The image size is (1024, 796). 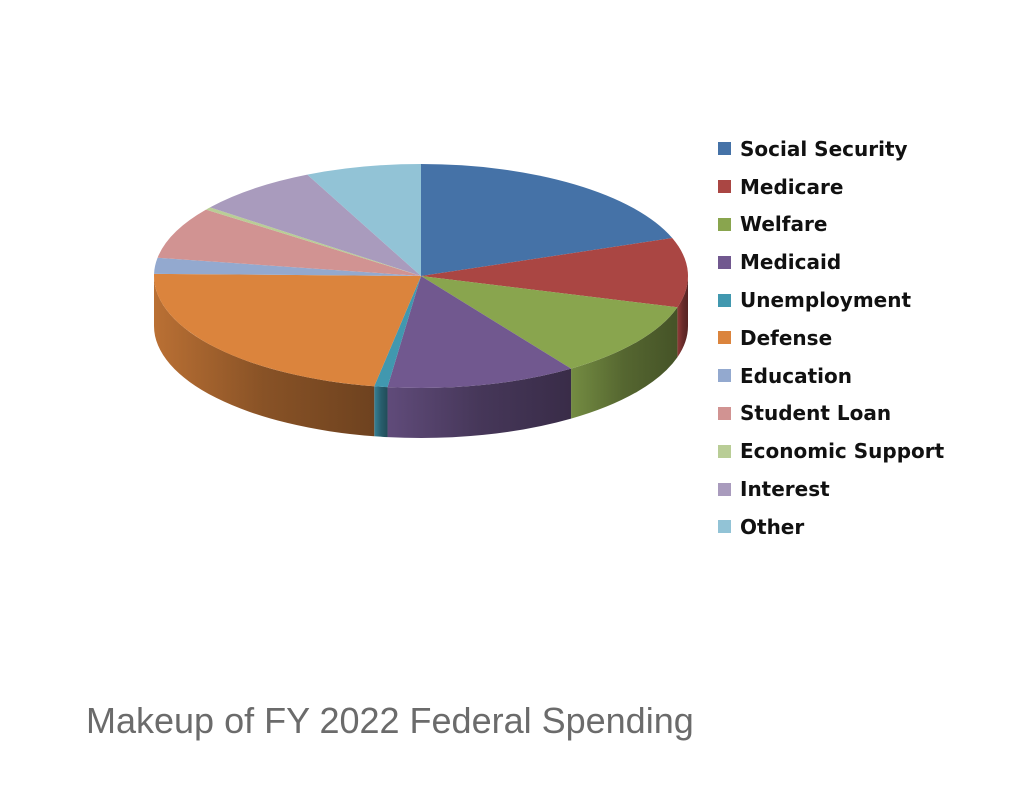 What do you see at coordinates (842, 451) in the screenshot?
I see `legend-label: Economic Support` at bounding box center [842, 451].